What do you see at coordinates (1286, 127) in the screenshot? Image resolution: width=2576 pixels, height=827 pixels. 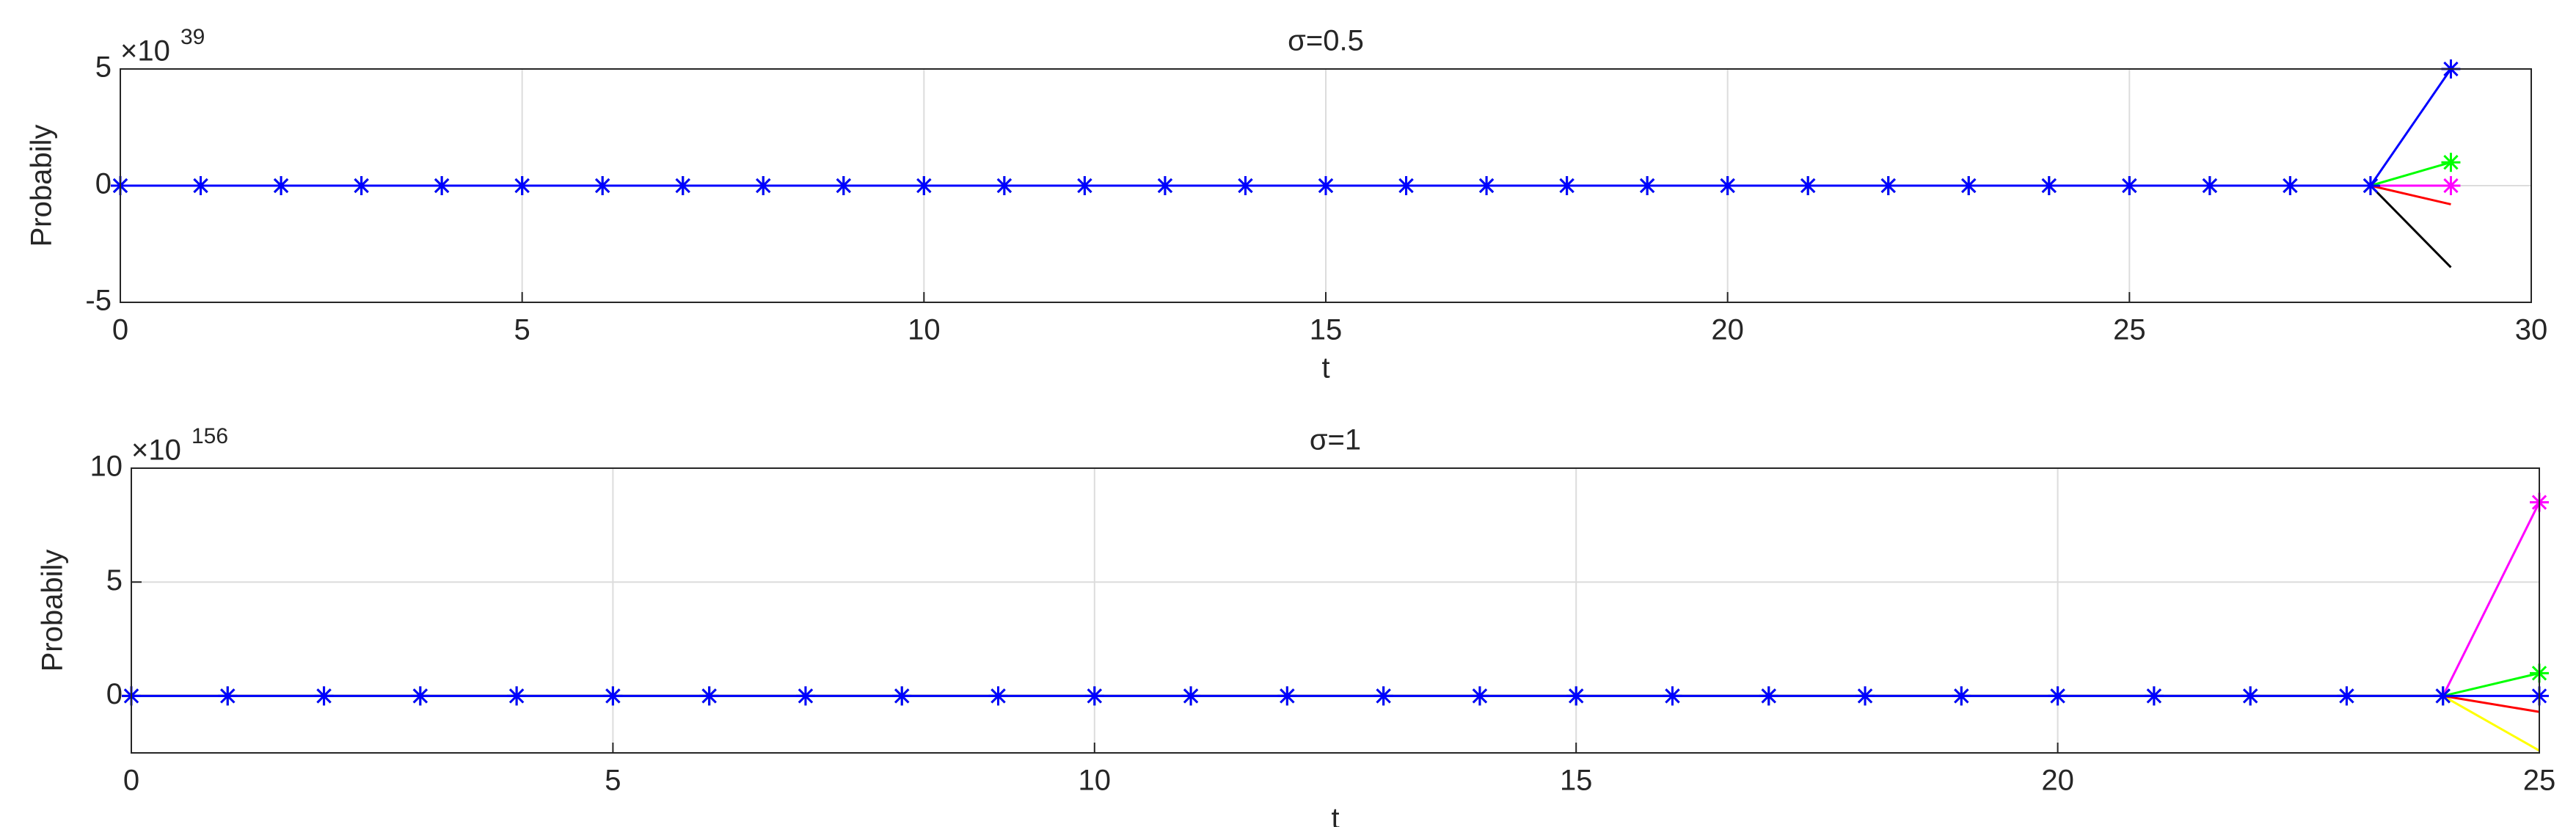 I see `series-line` at bounding box center [1286, 127].